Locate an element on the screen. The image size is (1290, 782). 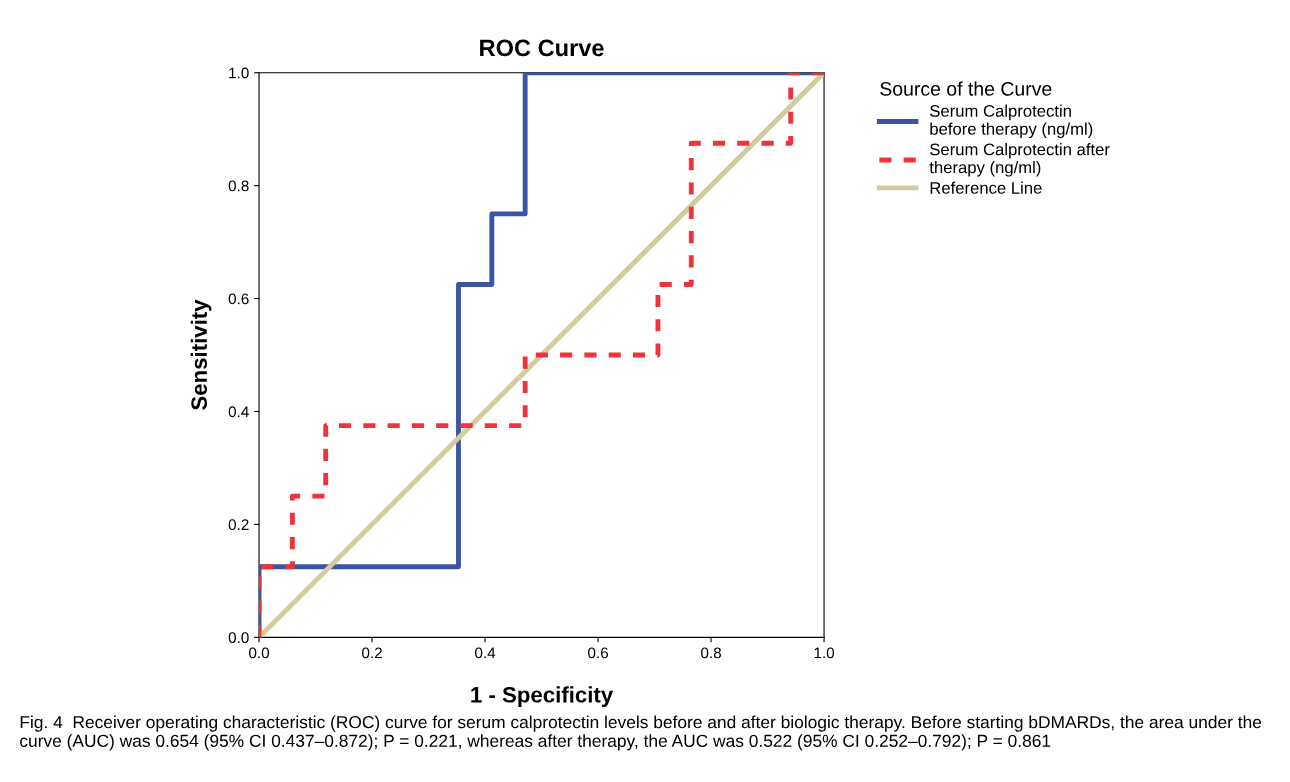
chart-title: ROC Curve is located at coordinates (542, 48).